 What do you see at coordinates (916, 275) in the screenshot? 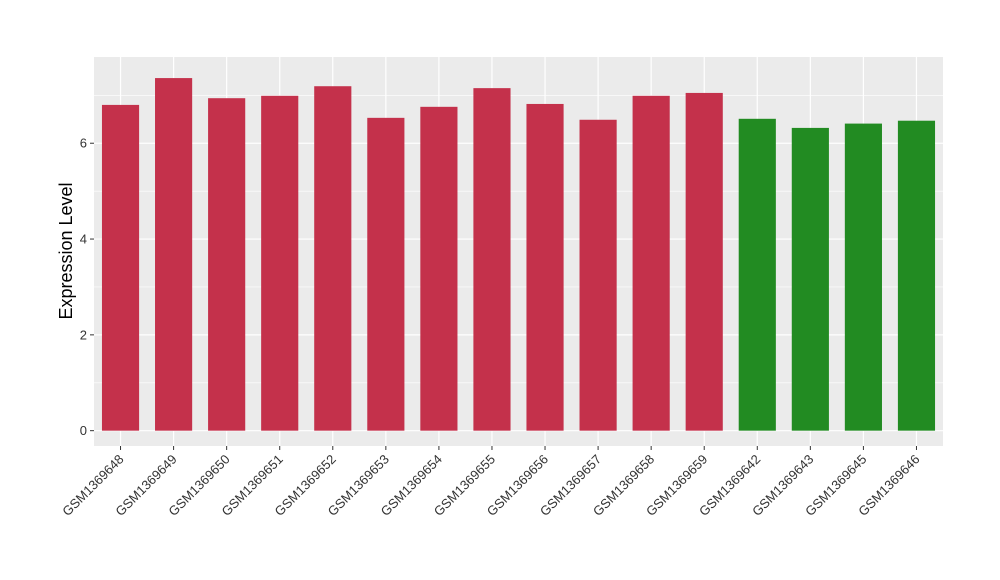
I see `bar-GSM1369646` at bounding box center [916, 275].